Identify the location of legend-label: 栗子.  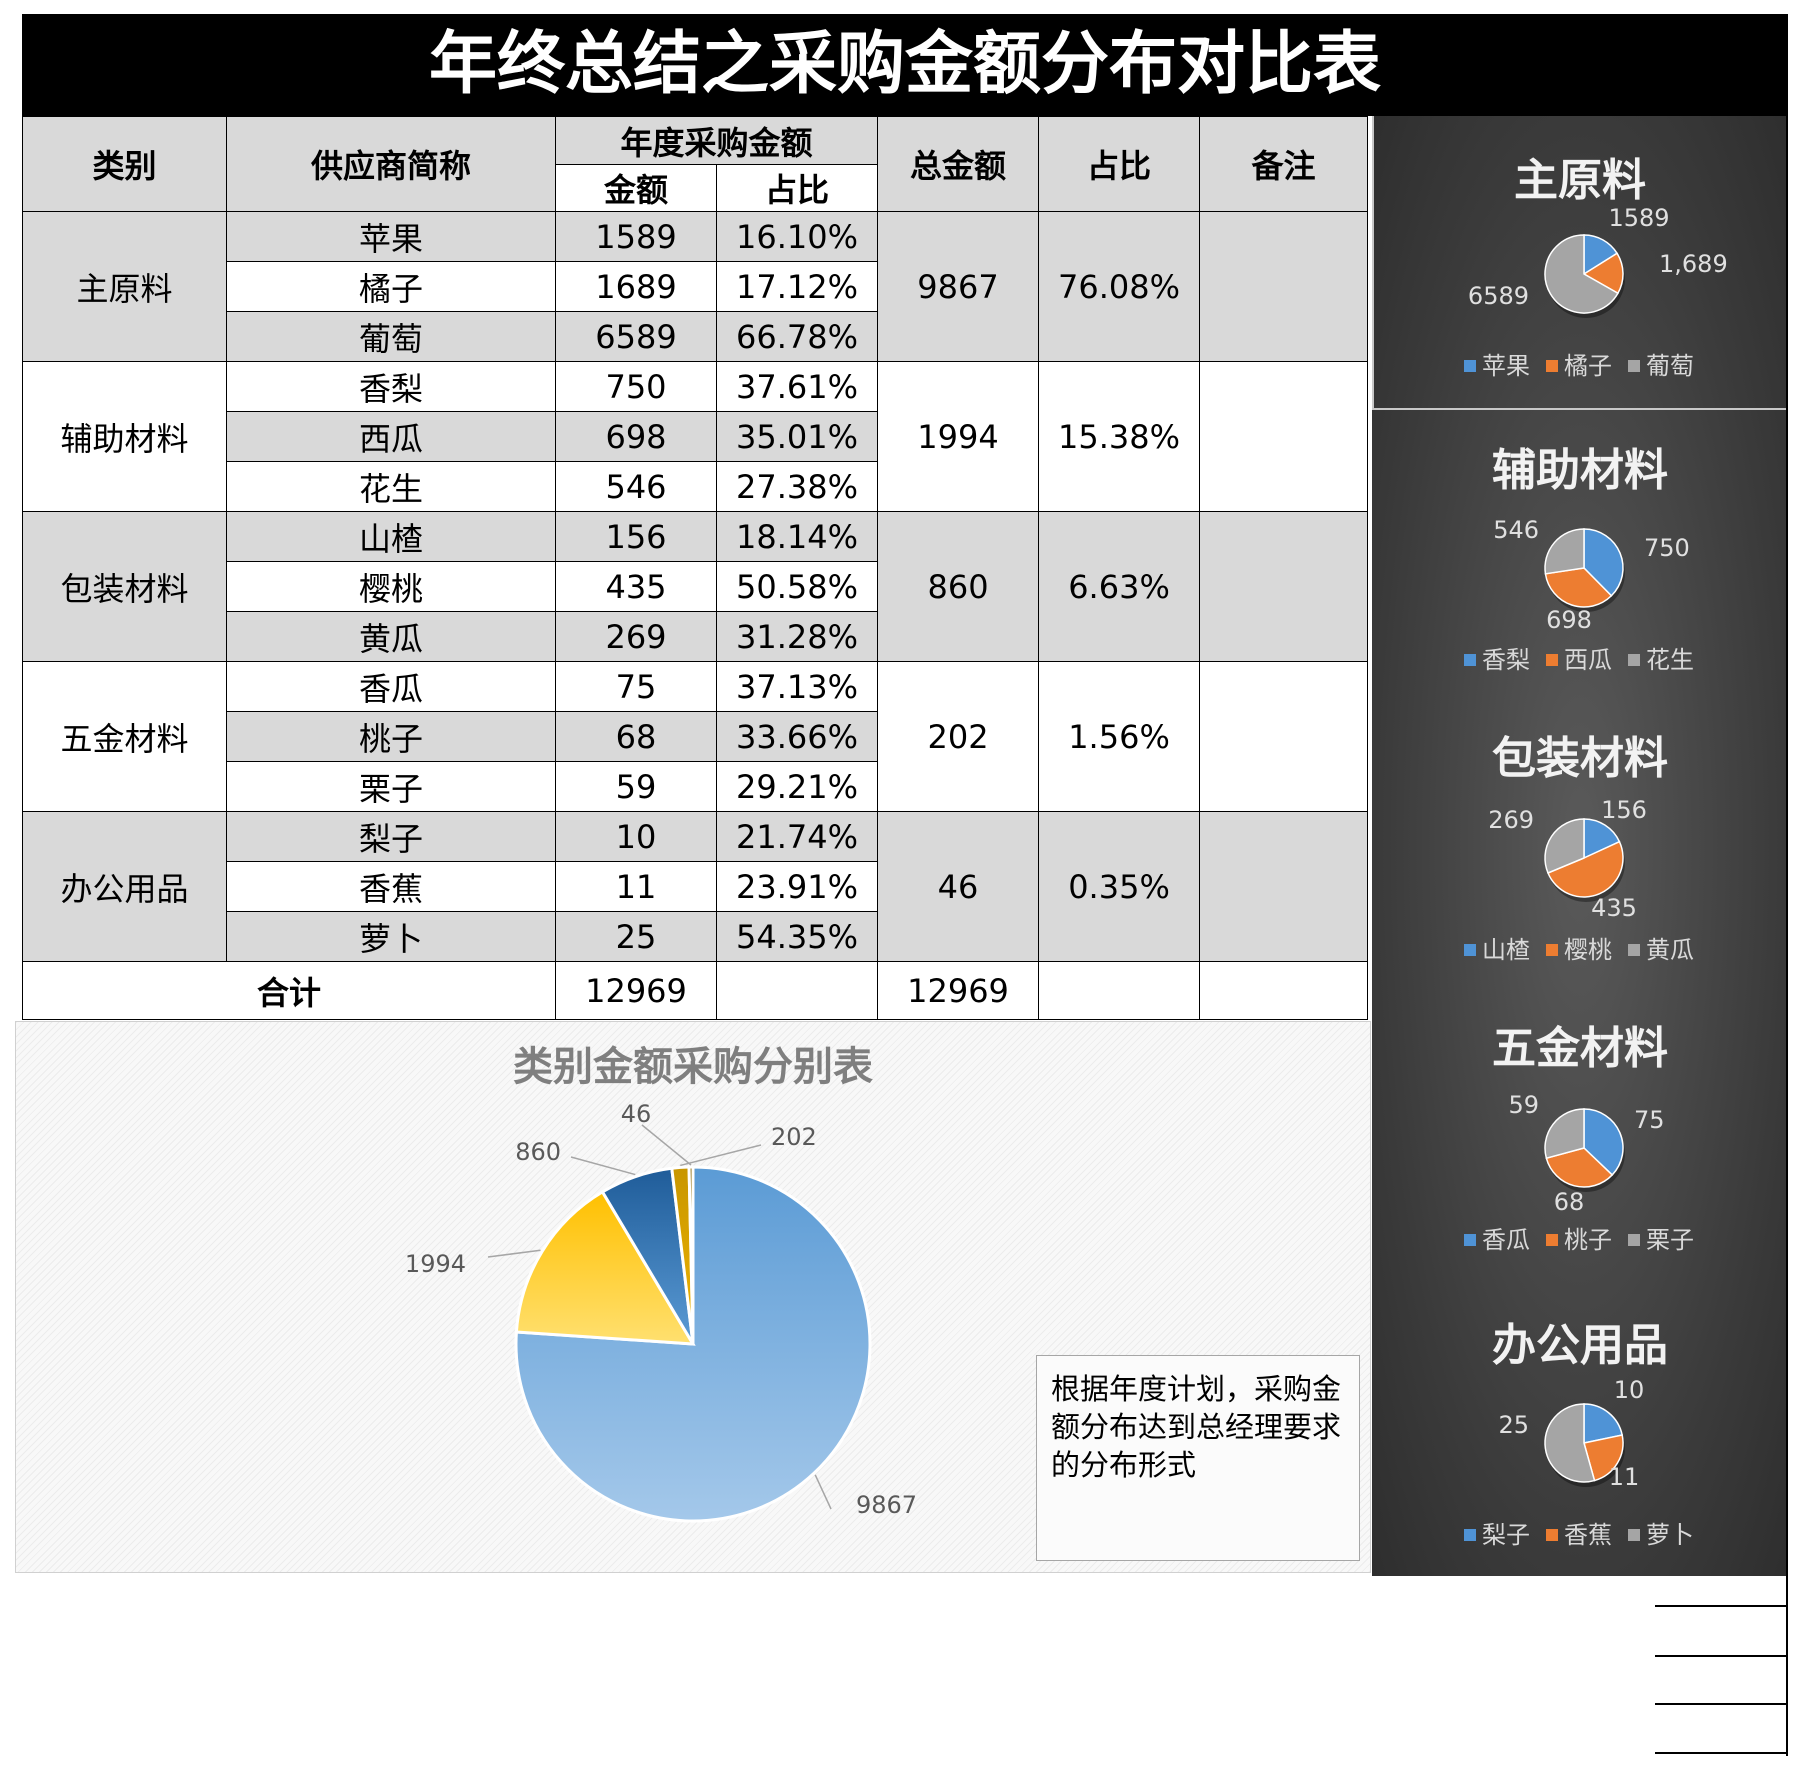
(1670, 1240).